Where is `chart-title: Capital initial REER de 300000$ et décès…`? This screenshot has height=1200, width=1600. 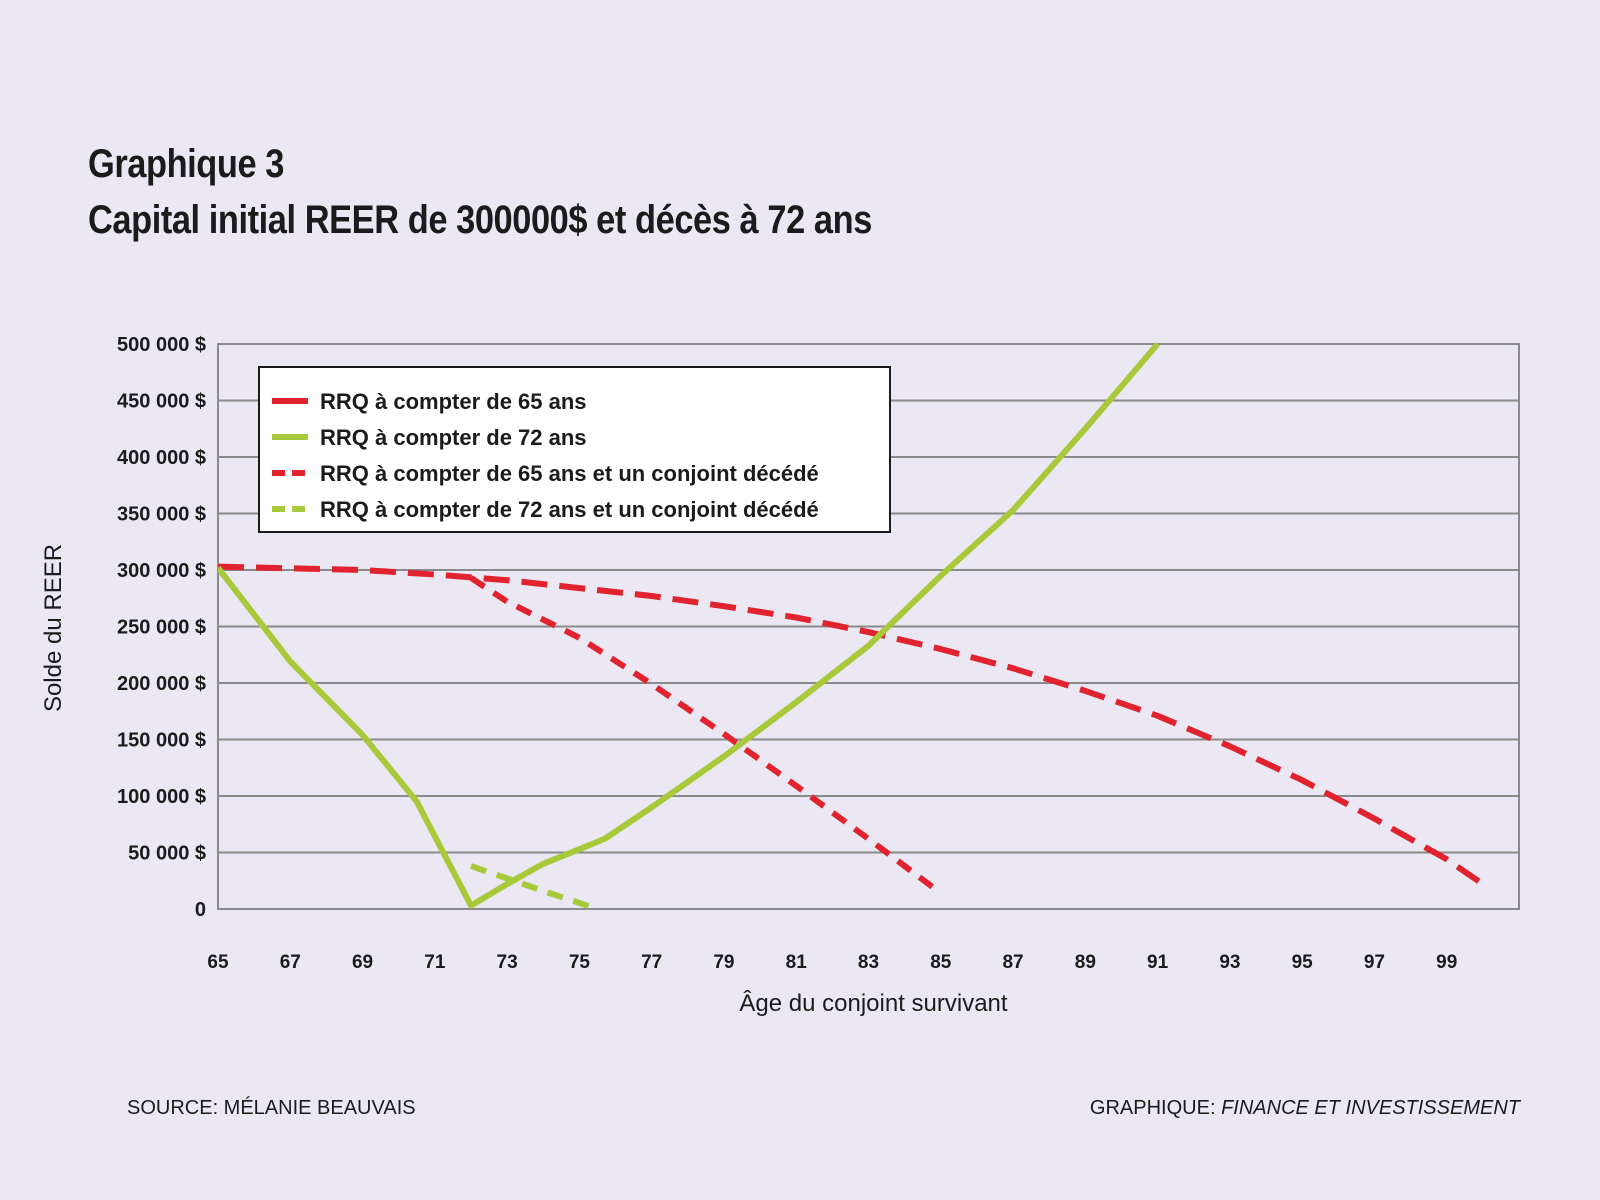
chart-title: Capital initial REER de 300000$ et décès… is located at coordinates (480, 220).